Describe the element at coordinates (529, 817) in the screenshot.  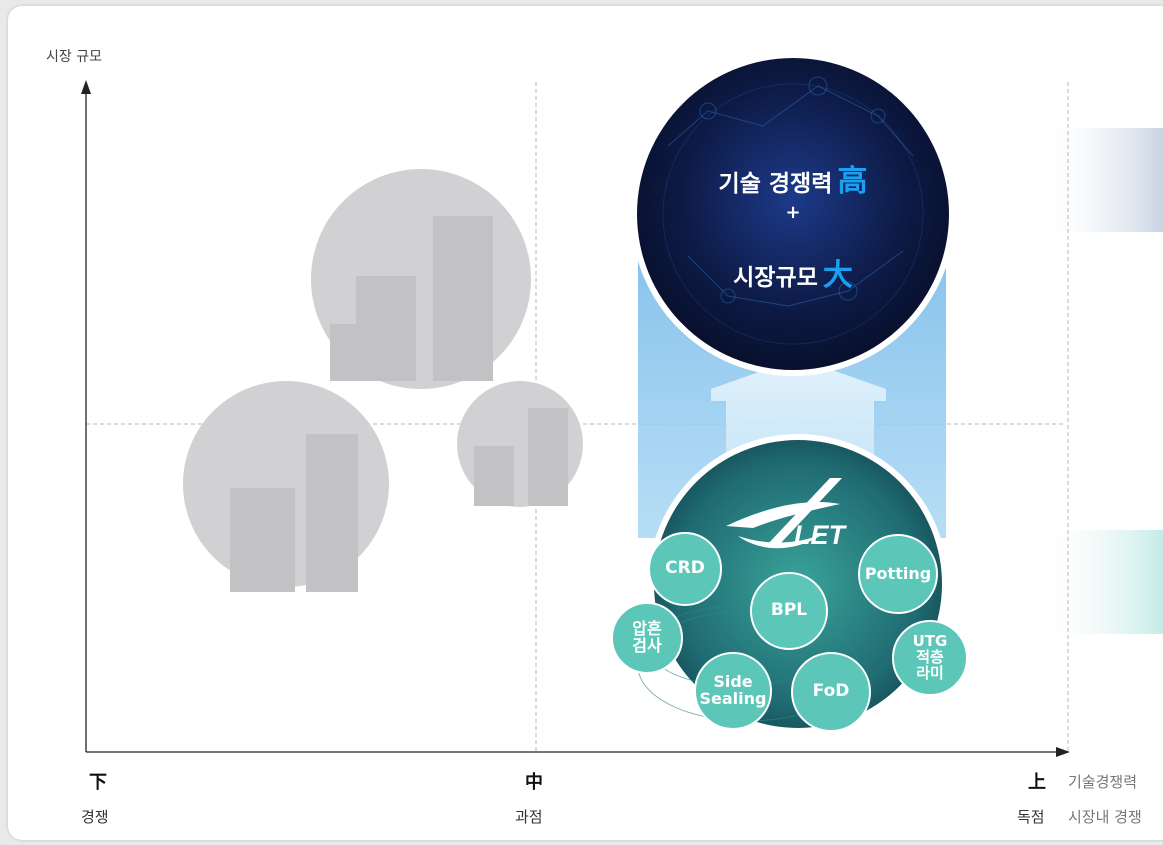
I see `x-tick-mid-sub: 과점` at that location.